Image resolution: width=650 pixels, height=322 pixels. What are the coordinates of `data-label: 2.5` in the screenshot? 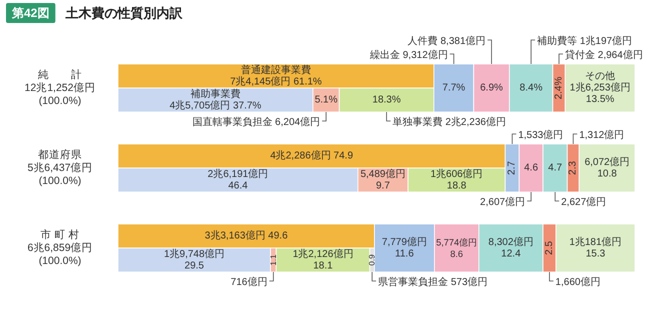 It's located at (549, 247).